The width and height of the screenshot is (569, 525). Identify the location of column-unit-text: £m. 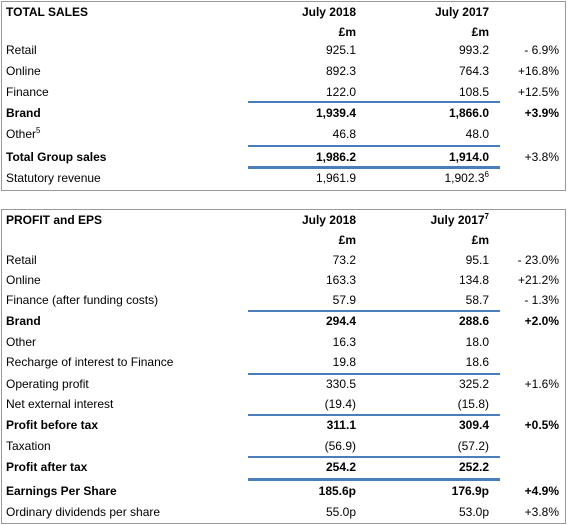
(480, 240).